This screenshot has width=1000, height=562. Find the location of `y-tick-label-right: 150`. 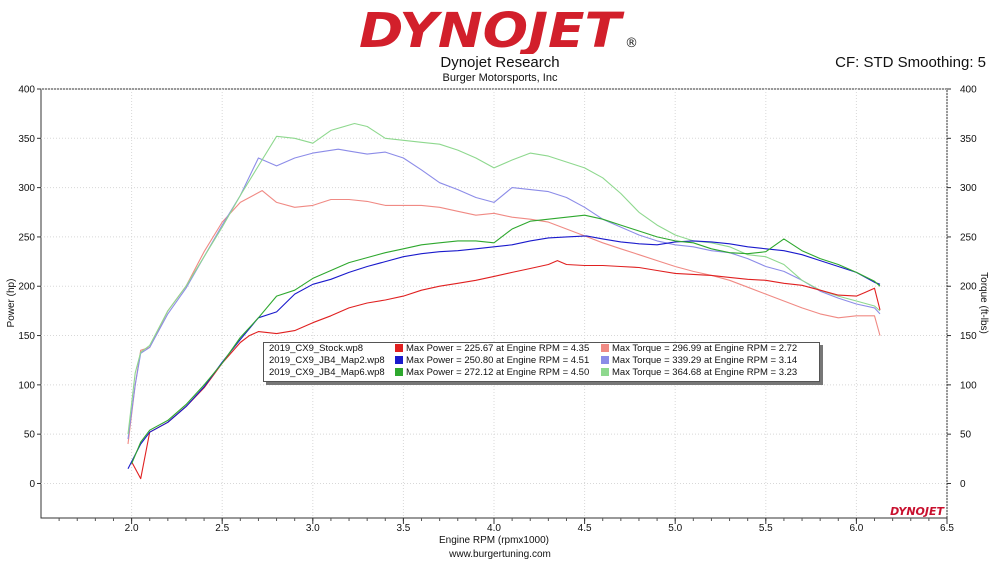

y-tick-label-right: 150 is located at coordinates (968, 336).